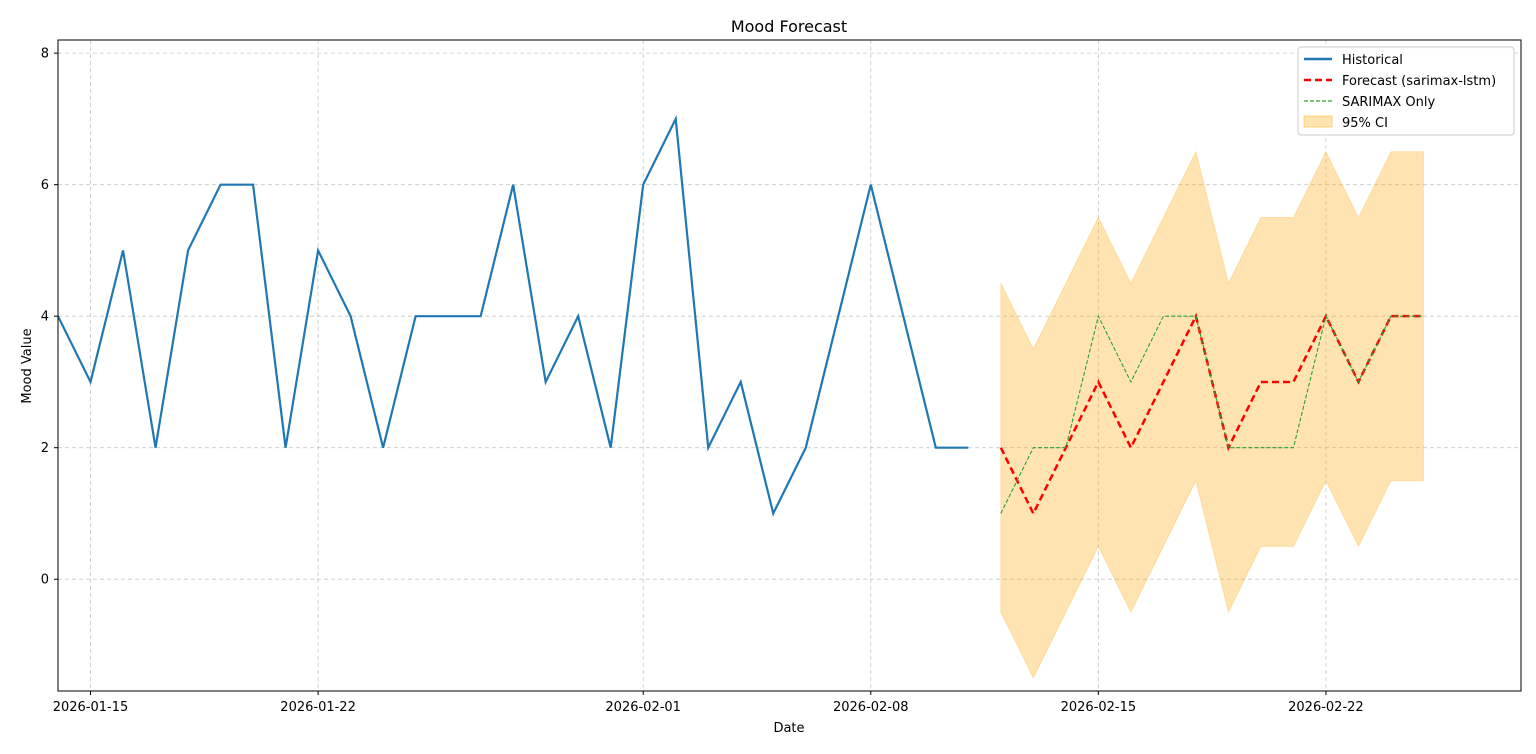  I want to click on x-tick-label: 2026-02-01, so click(643, 707).